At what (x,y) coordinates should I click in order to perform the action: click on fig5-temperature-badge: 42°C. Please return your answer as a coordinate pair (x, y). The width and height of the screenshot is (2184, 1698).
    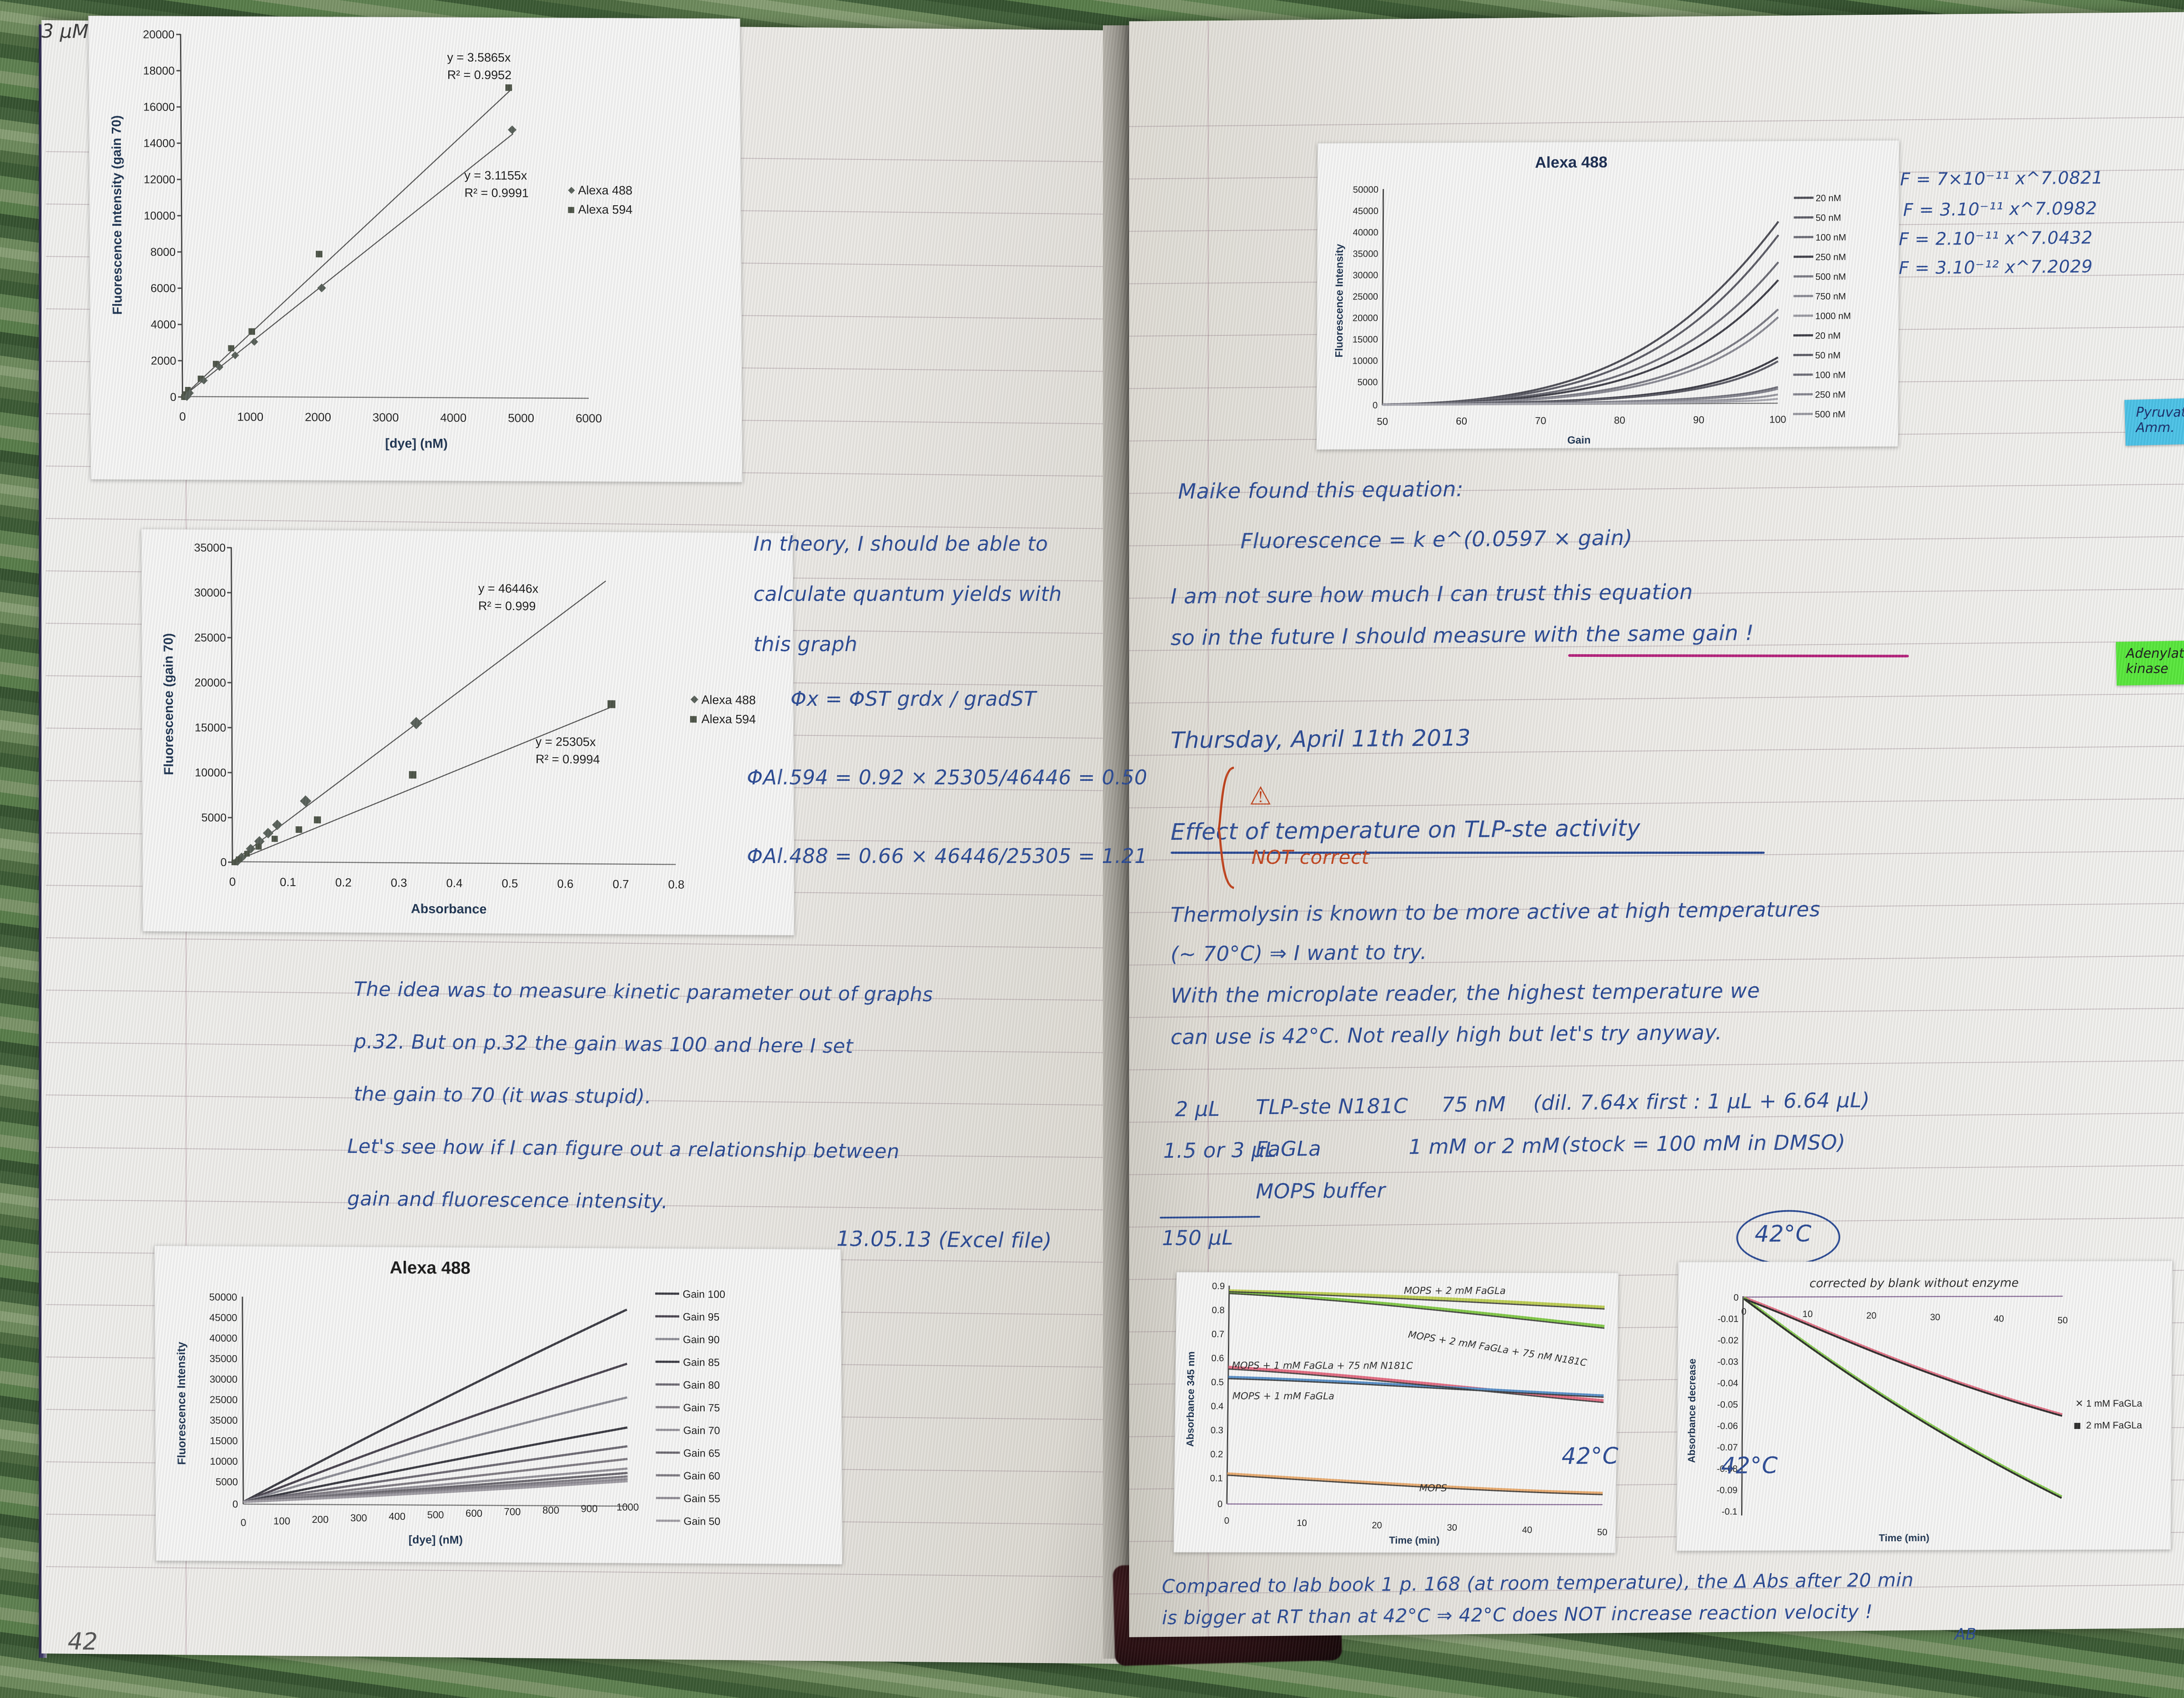
    Looking at the image, I should click on (1590, 1456).